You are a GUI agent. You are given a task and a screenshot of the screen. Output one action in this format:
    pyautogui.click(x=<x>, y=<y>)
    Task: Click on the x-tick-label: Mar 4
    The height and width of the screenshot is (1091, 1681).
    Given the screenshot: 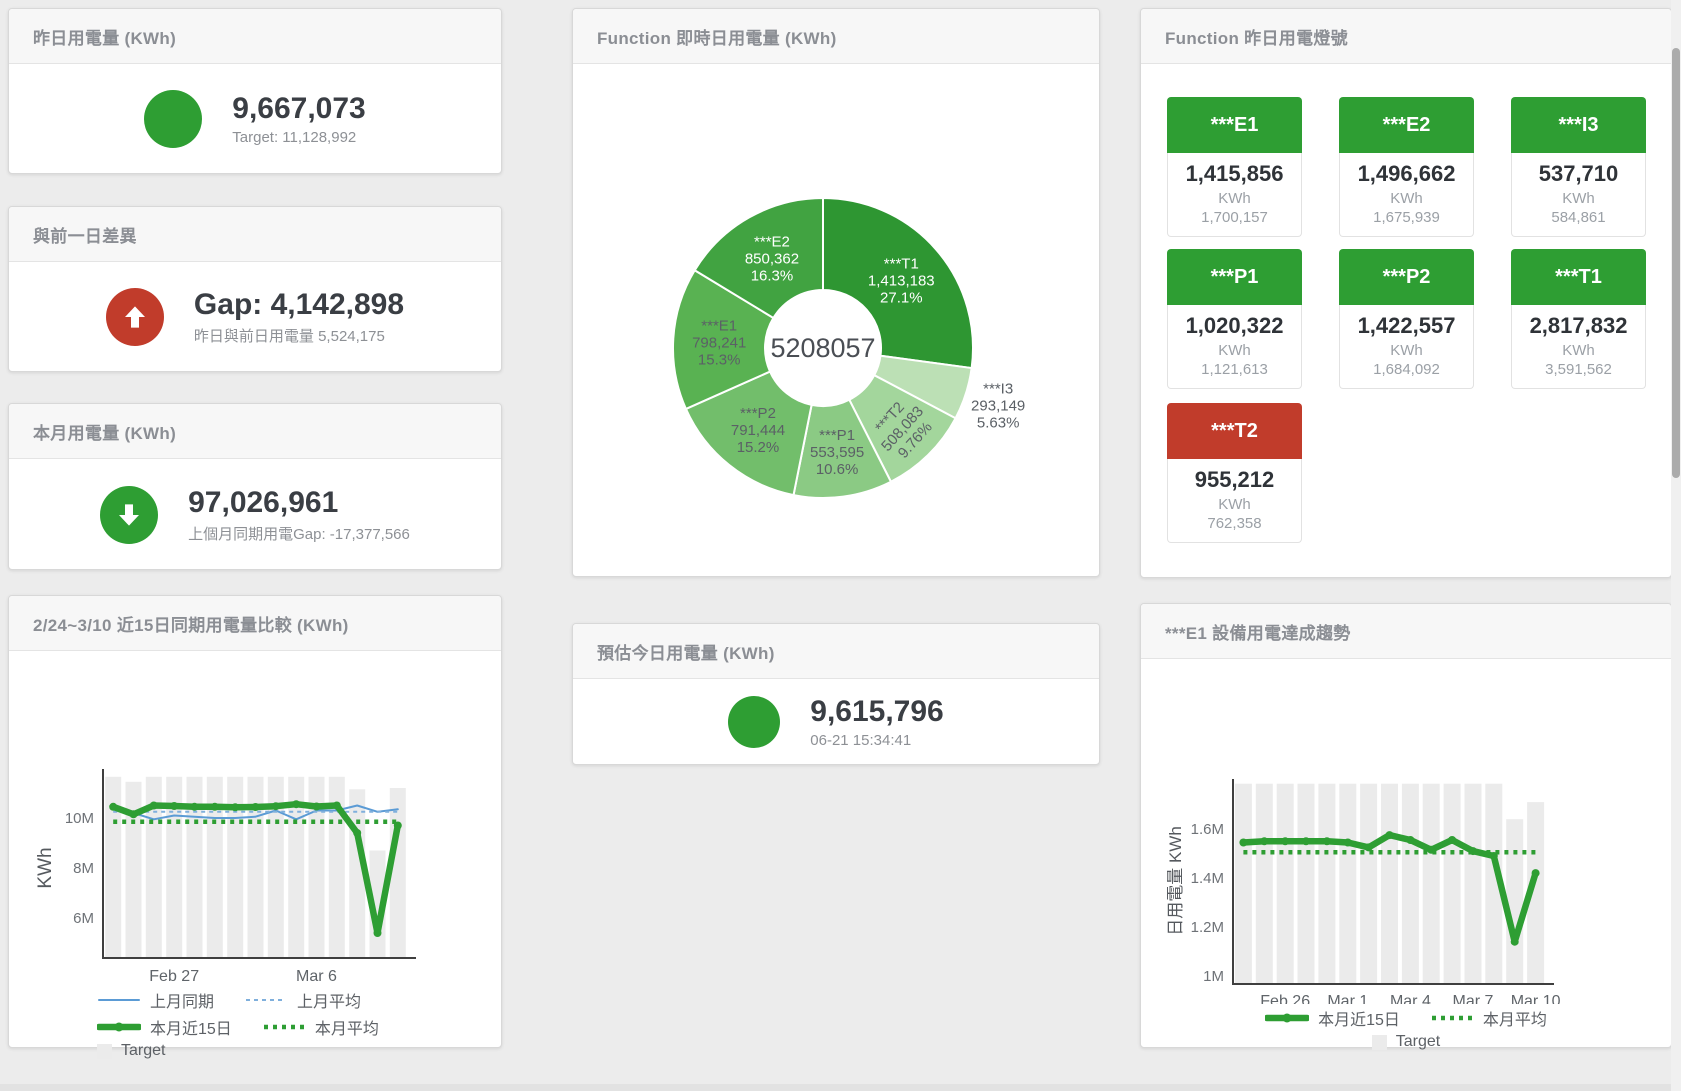 What is the action you would take?
    pyautogui.click(x=1410, y=998)
    